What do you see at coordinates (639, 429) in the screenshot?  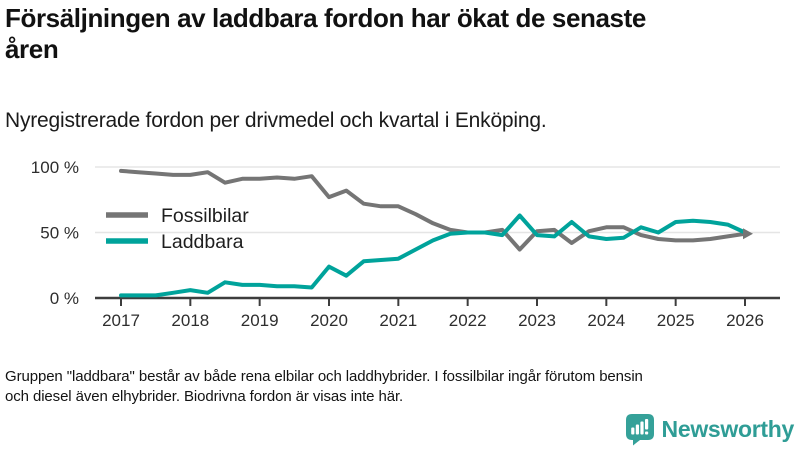 I see `newsworthy-logo-icon` at bounding box center [639, 429].